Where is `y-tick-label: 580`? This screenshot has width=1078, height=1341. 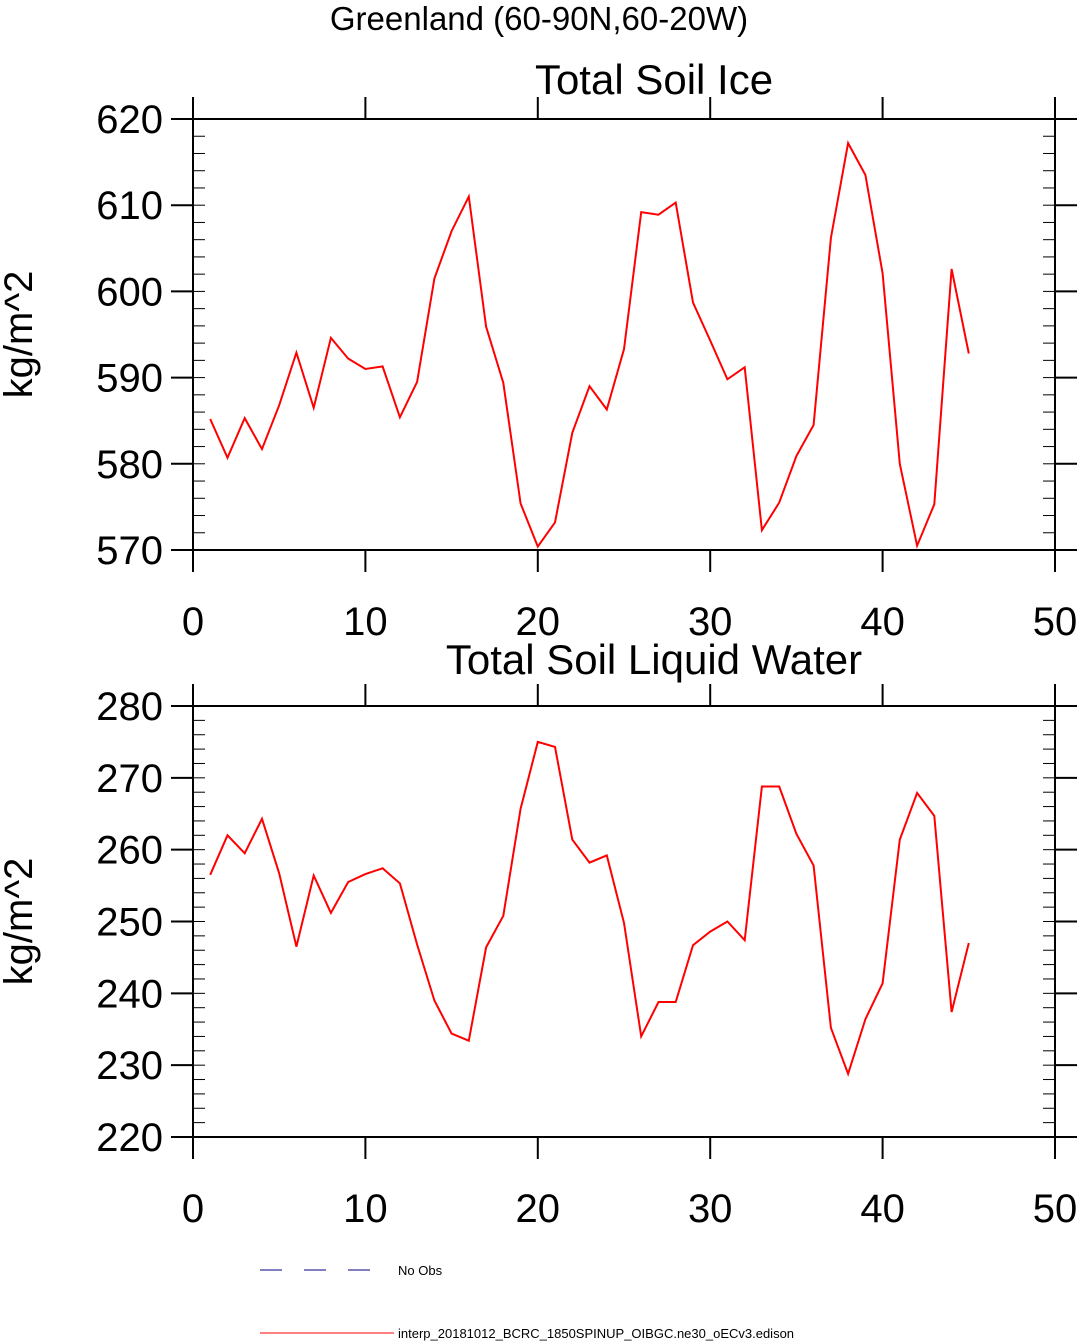
y-tick-label: 580 is located at coordinates (129, 465).